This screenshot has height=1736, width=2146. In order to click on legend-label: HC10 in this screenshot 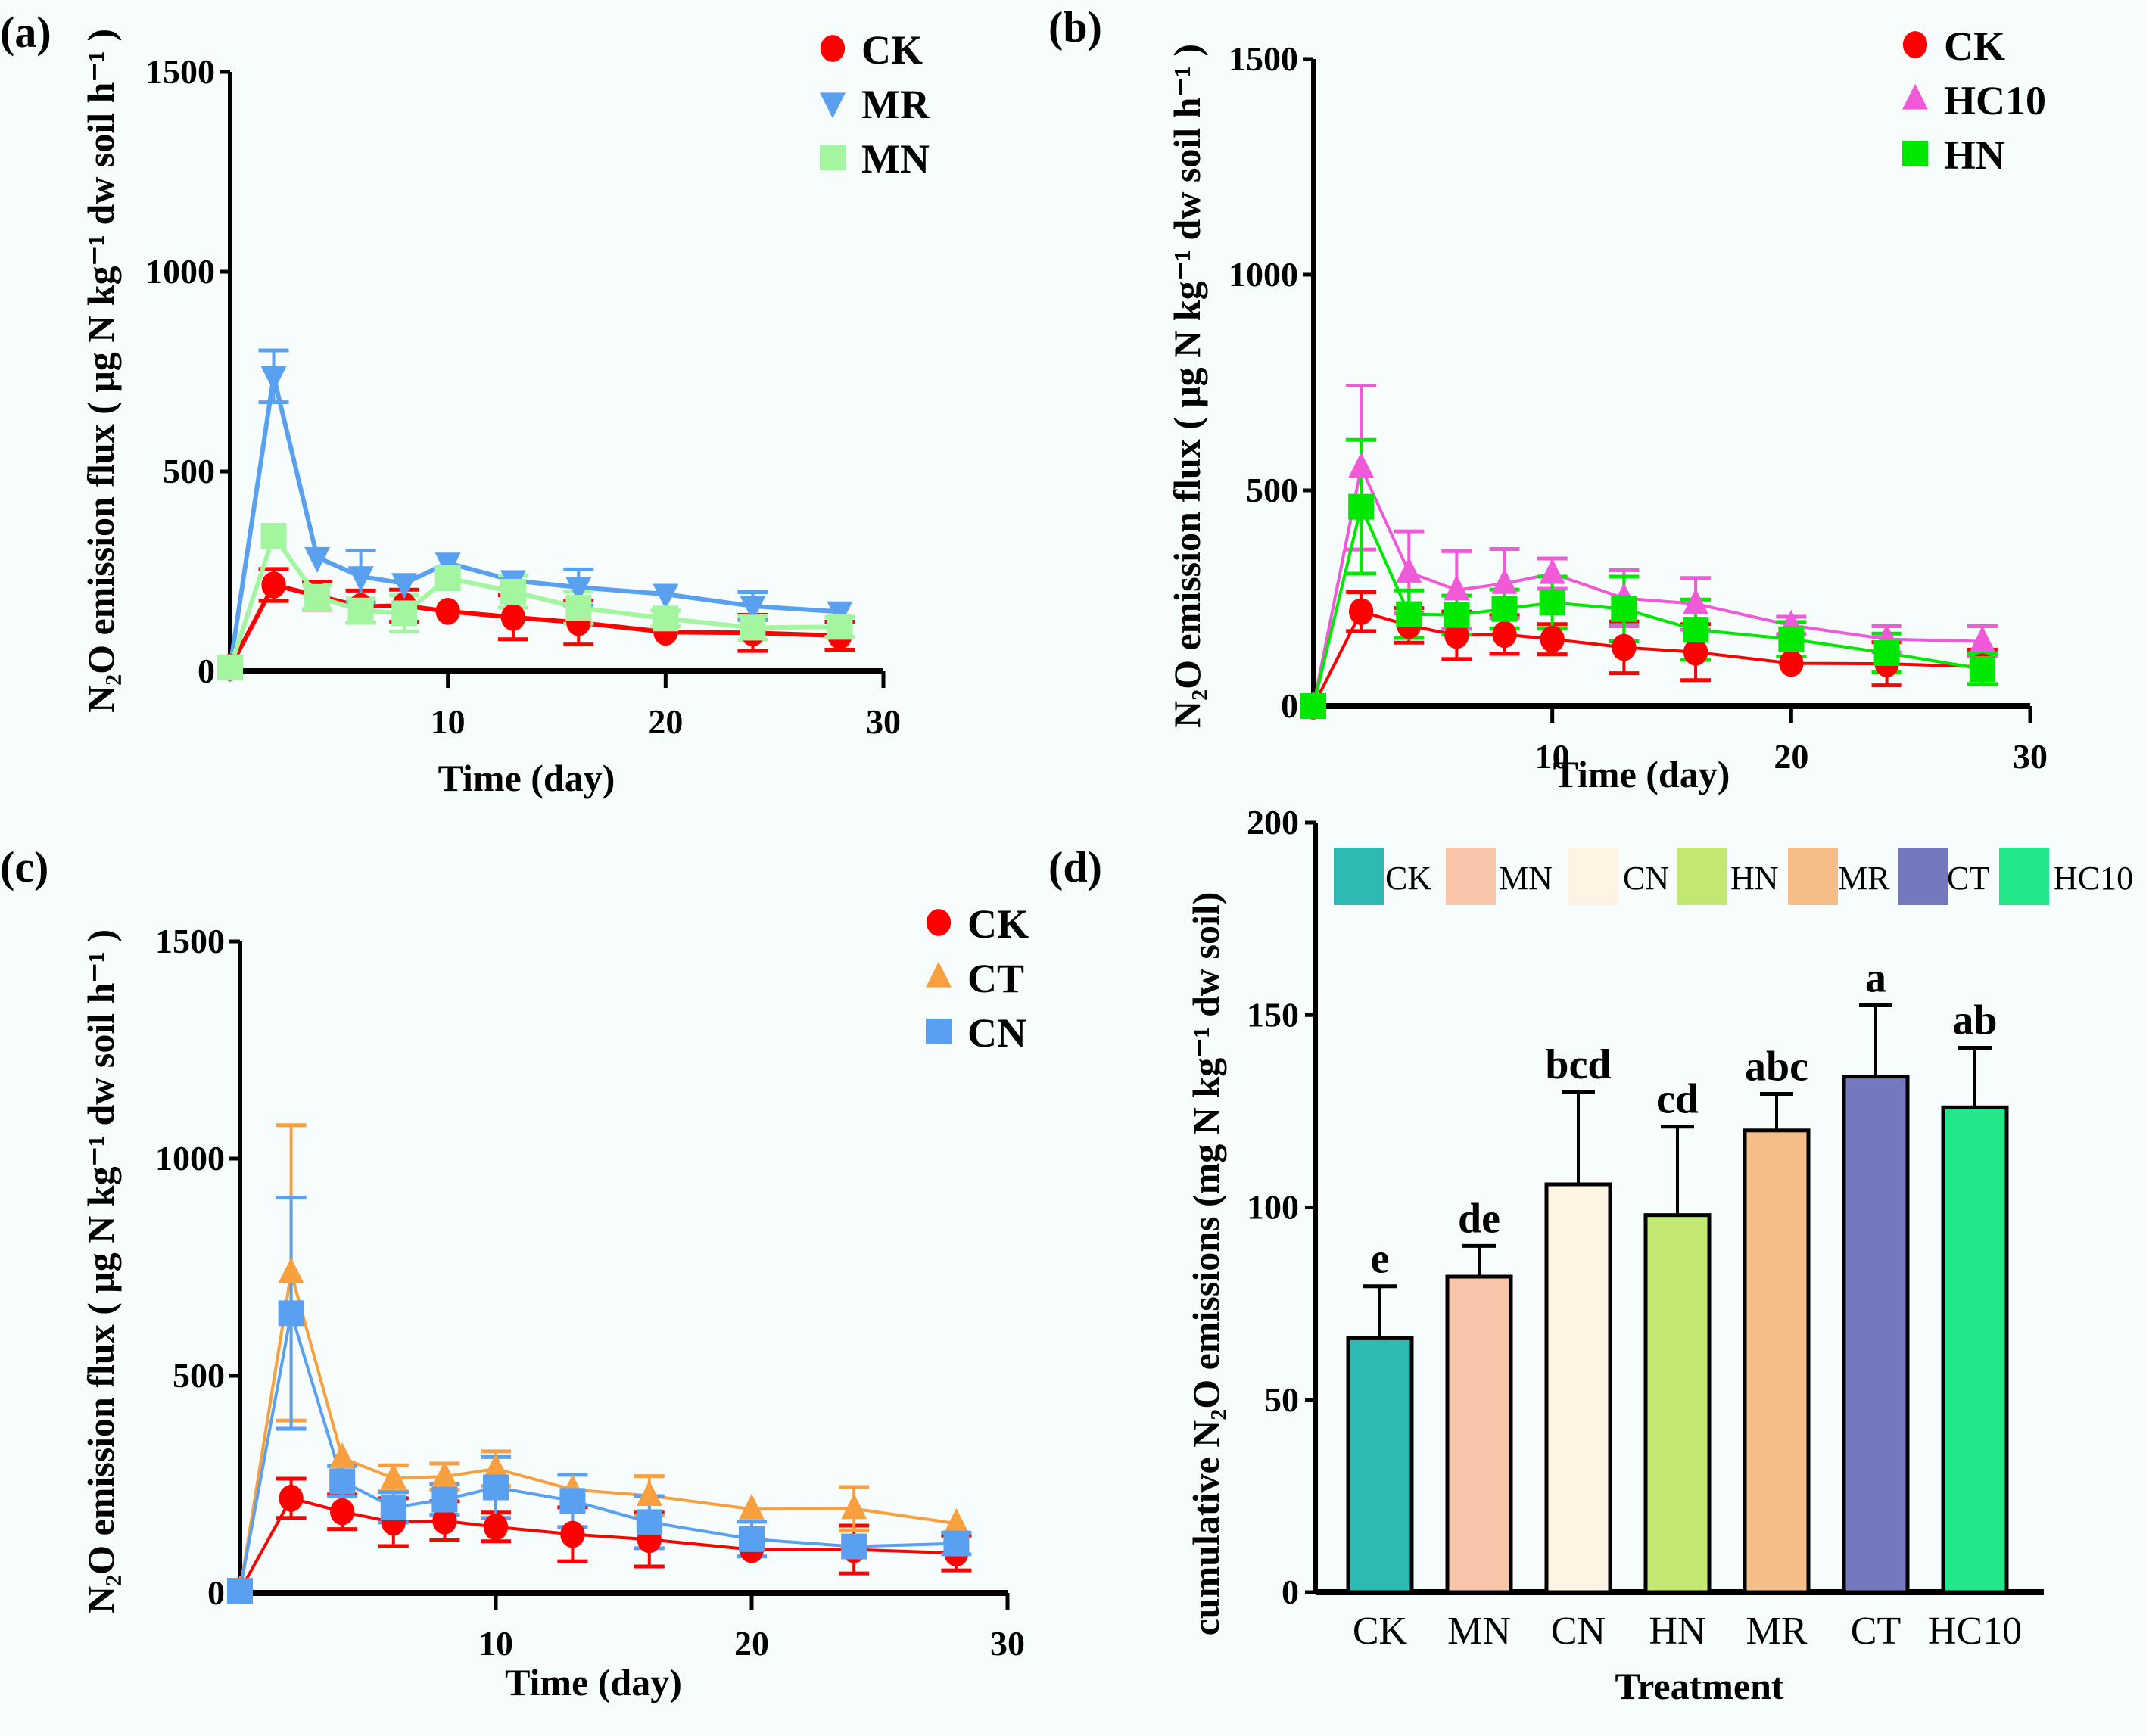, I will do `click(2093, 878)`.